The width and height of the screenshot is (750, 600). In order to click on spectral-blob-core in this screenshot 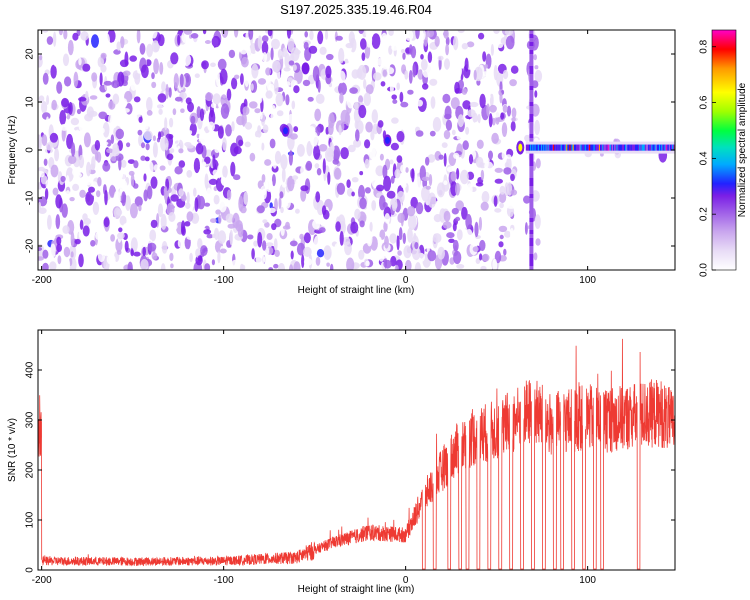, I will do `click(286, 131)`.